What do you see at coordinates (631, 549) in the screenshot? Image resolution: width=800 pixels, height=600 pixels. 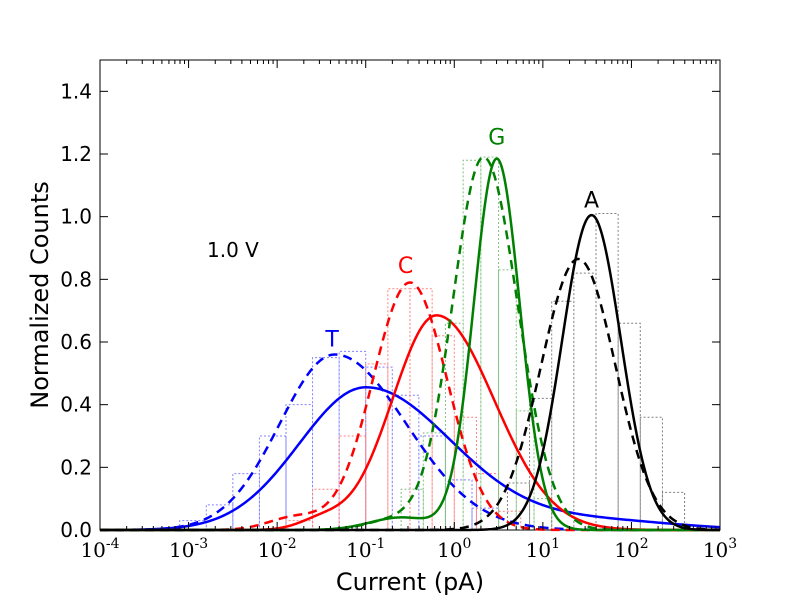 I see `x-tick-label: 10²` at bounding box center [631, 549].